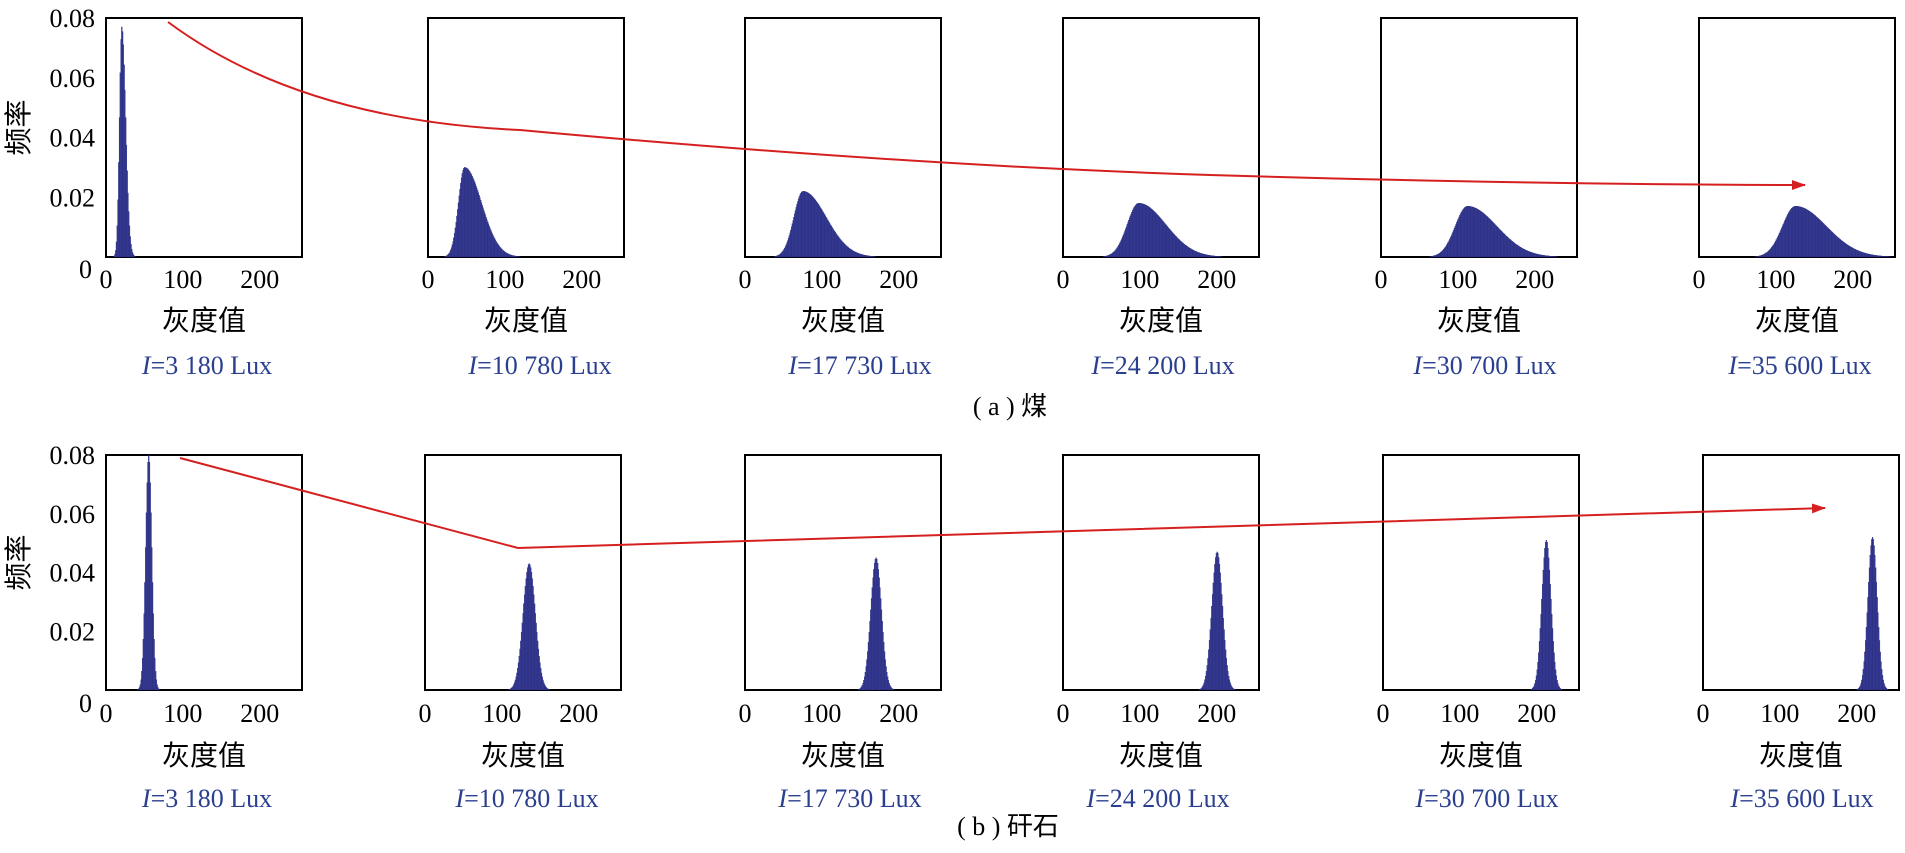 This screenshot has height=853, width=1905. I want to click on illuminance-caption: I=35 600 Lux, so click(1799, 365).